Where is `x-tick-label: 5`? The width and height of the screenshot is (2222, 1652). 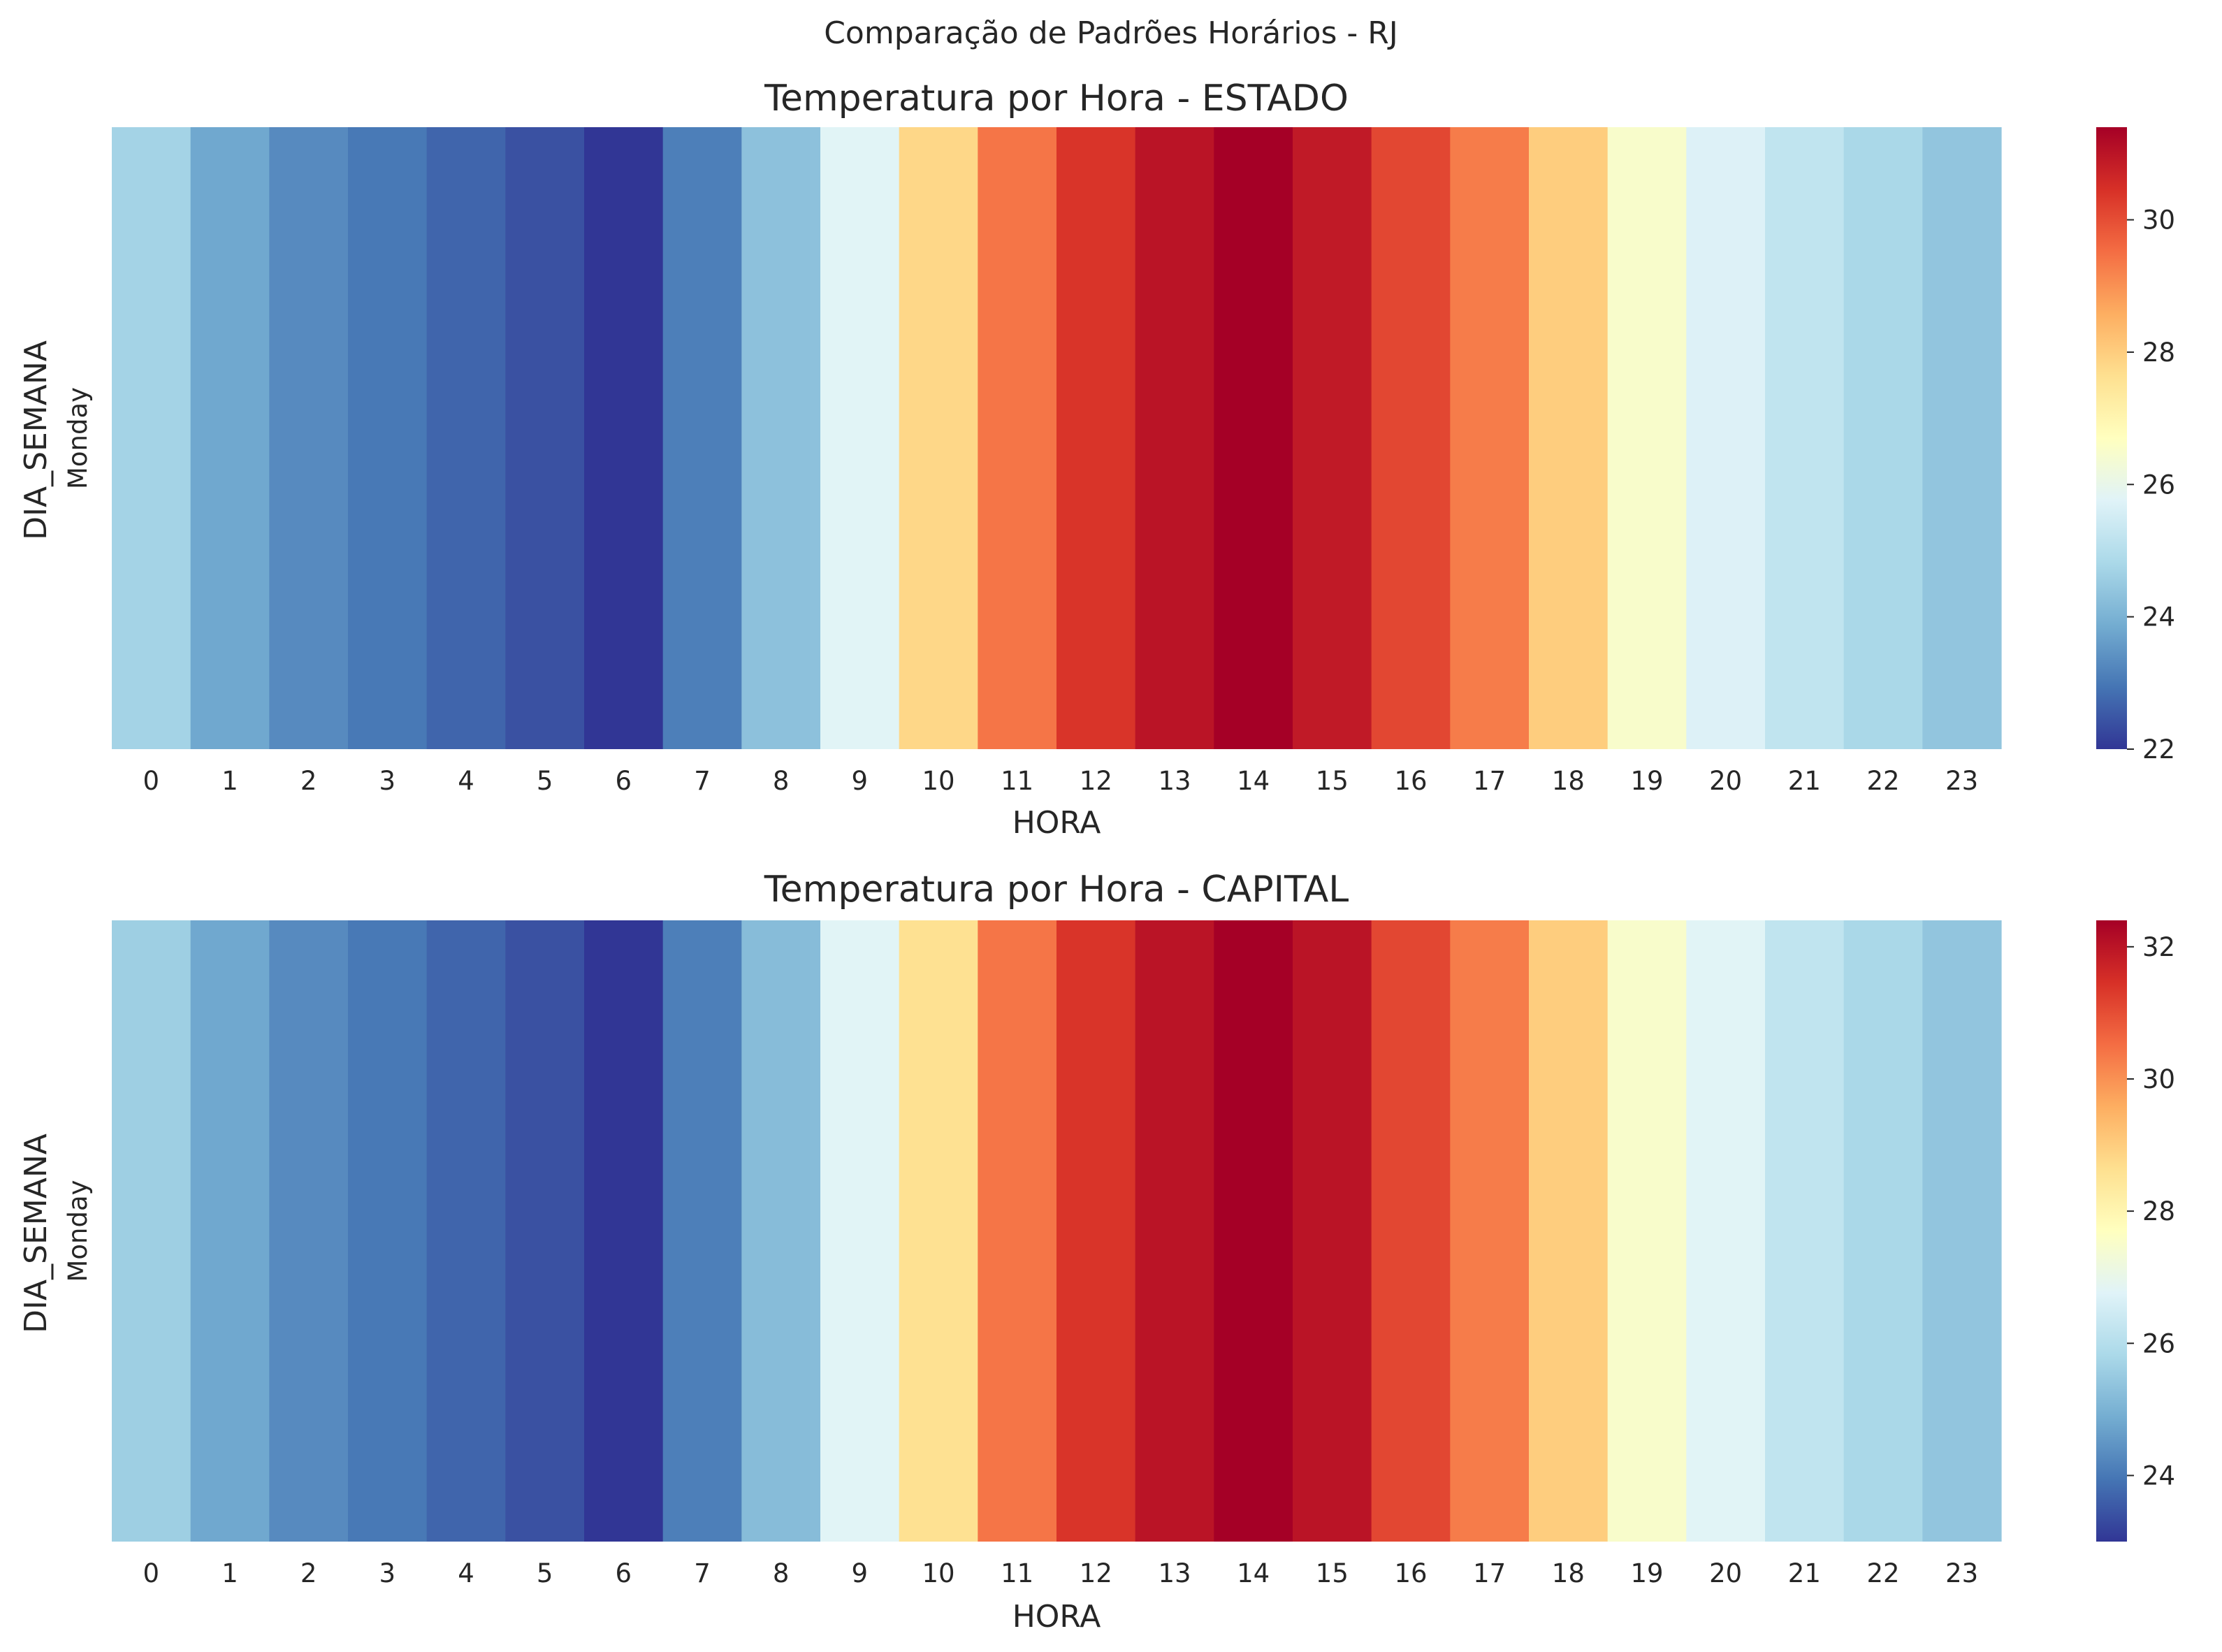
x-tick-label: 5 is located at coordinates (545, 781).